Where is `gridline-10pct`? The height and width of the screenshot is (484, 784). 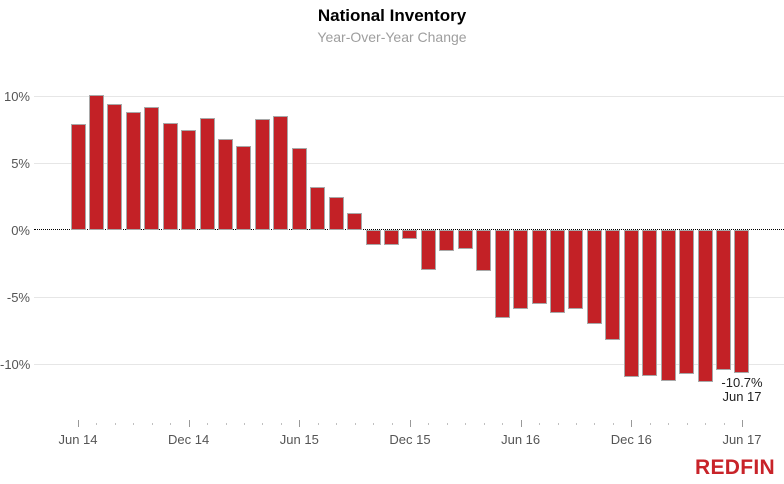 gridline-10pct is located at coordinates (409, 97).